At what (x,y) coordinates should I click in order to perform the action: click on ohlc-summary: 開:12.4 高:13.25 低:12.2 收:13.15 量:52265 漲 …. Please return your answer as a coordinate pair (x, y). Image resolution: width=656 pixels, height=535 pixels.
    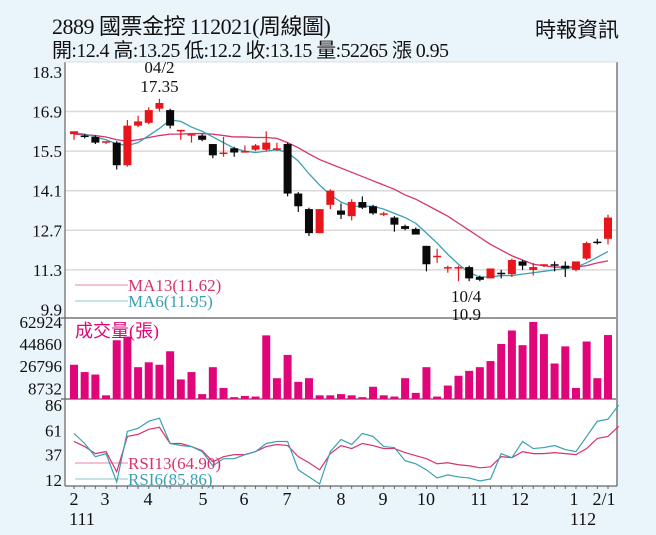
    Looking at the image, I should click on (250, 51).